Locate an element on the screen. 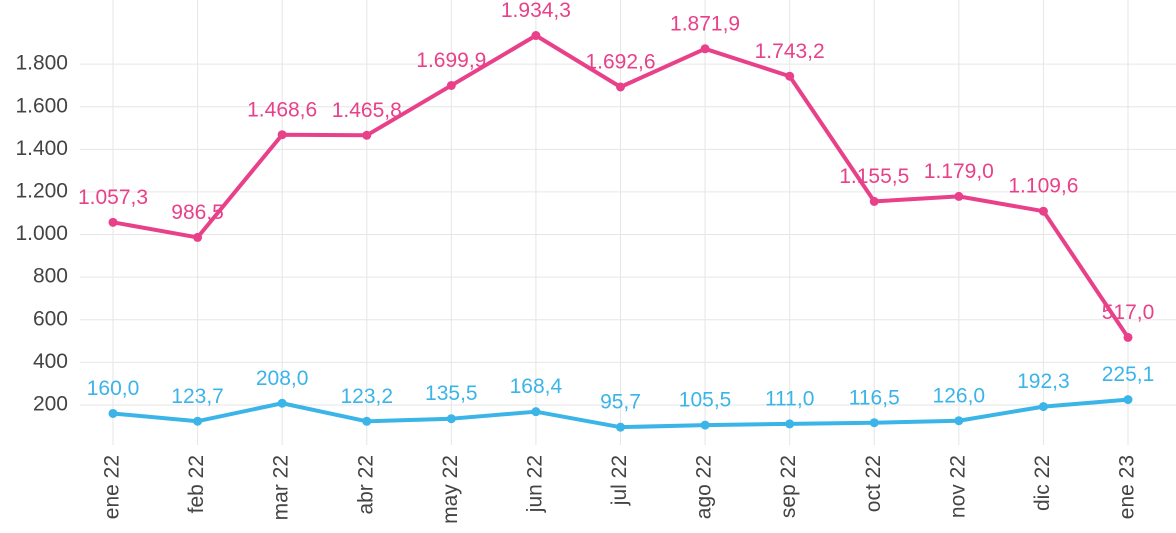 This screenshot has width=1176, height=533. y-tick-label: 1.200 is located at coordinates (41, 190).